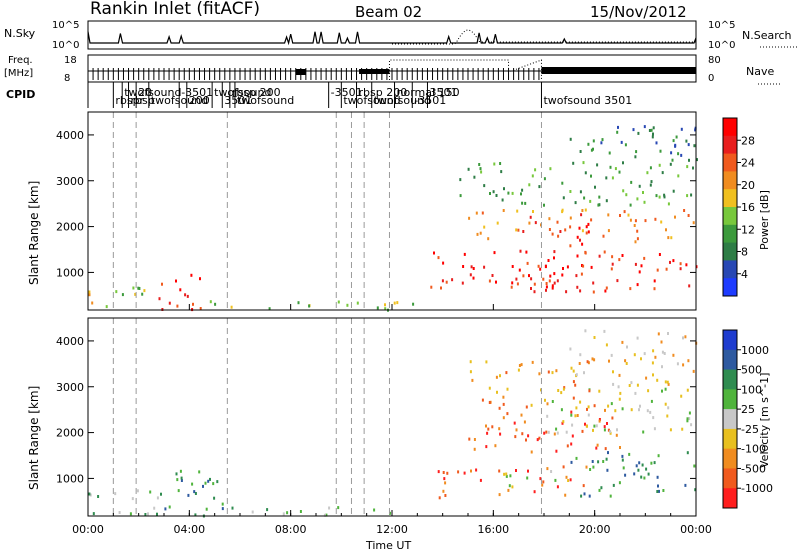 The width and height of the screenshot is (800, 554). I want to click on y-tick-label: 2000, so click(70, 433).